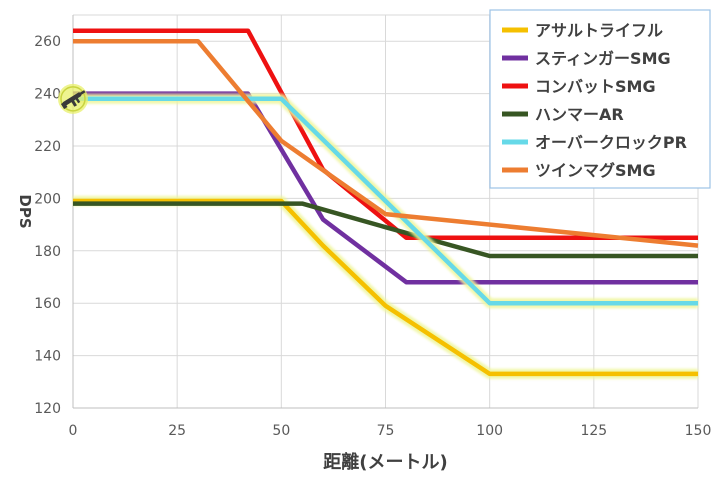 This screenshot has height=484, width=720. Describe the element at coordinates (177, 431) in the screenshot. I see `x-tick-label: 25` at that location.